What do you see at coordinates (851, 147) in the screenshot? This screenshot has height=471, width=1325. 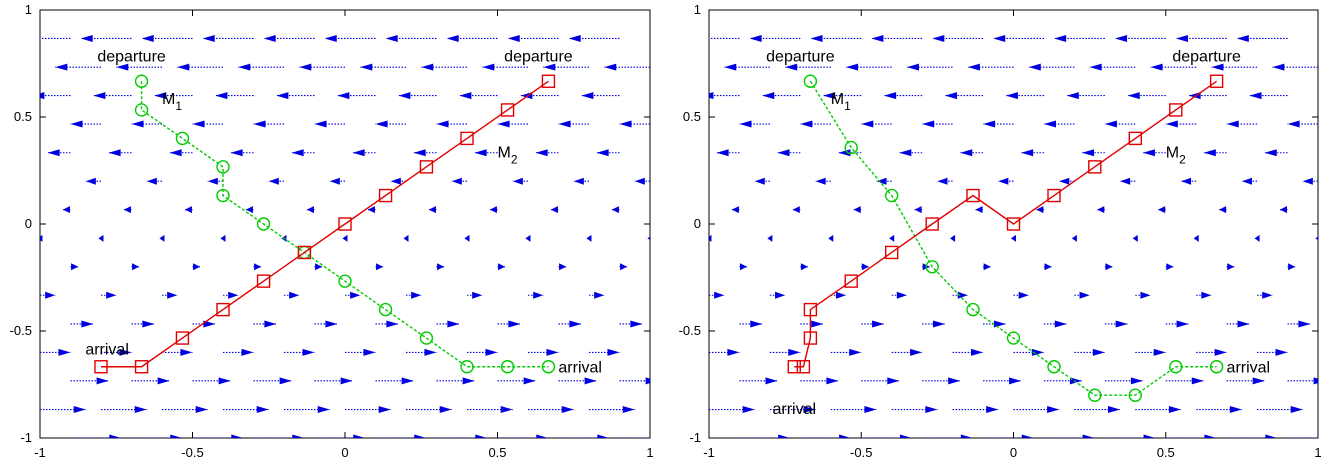 I see `path-m1-point` at bounding box center [851, 147].